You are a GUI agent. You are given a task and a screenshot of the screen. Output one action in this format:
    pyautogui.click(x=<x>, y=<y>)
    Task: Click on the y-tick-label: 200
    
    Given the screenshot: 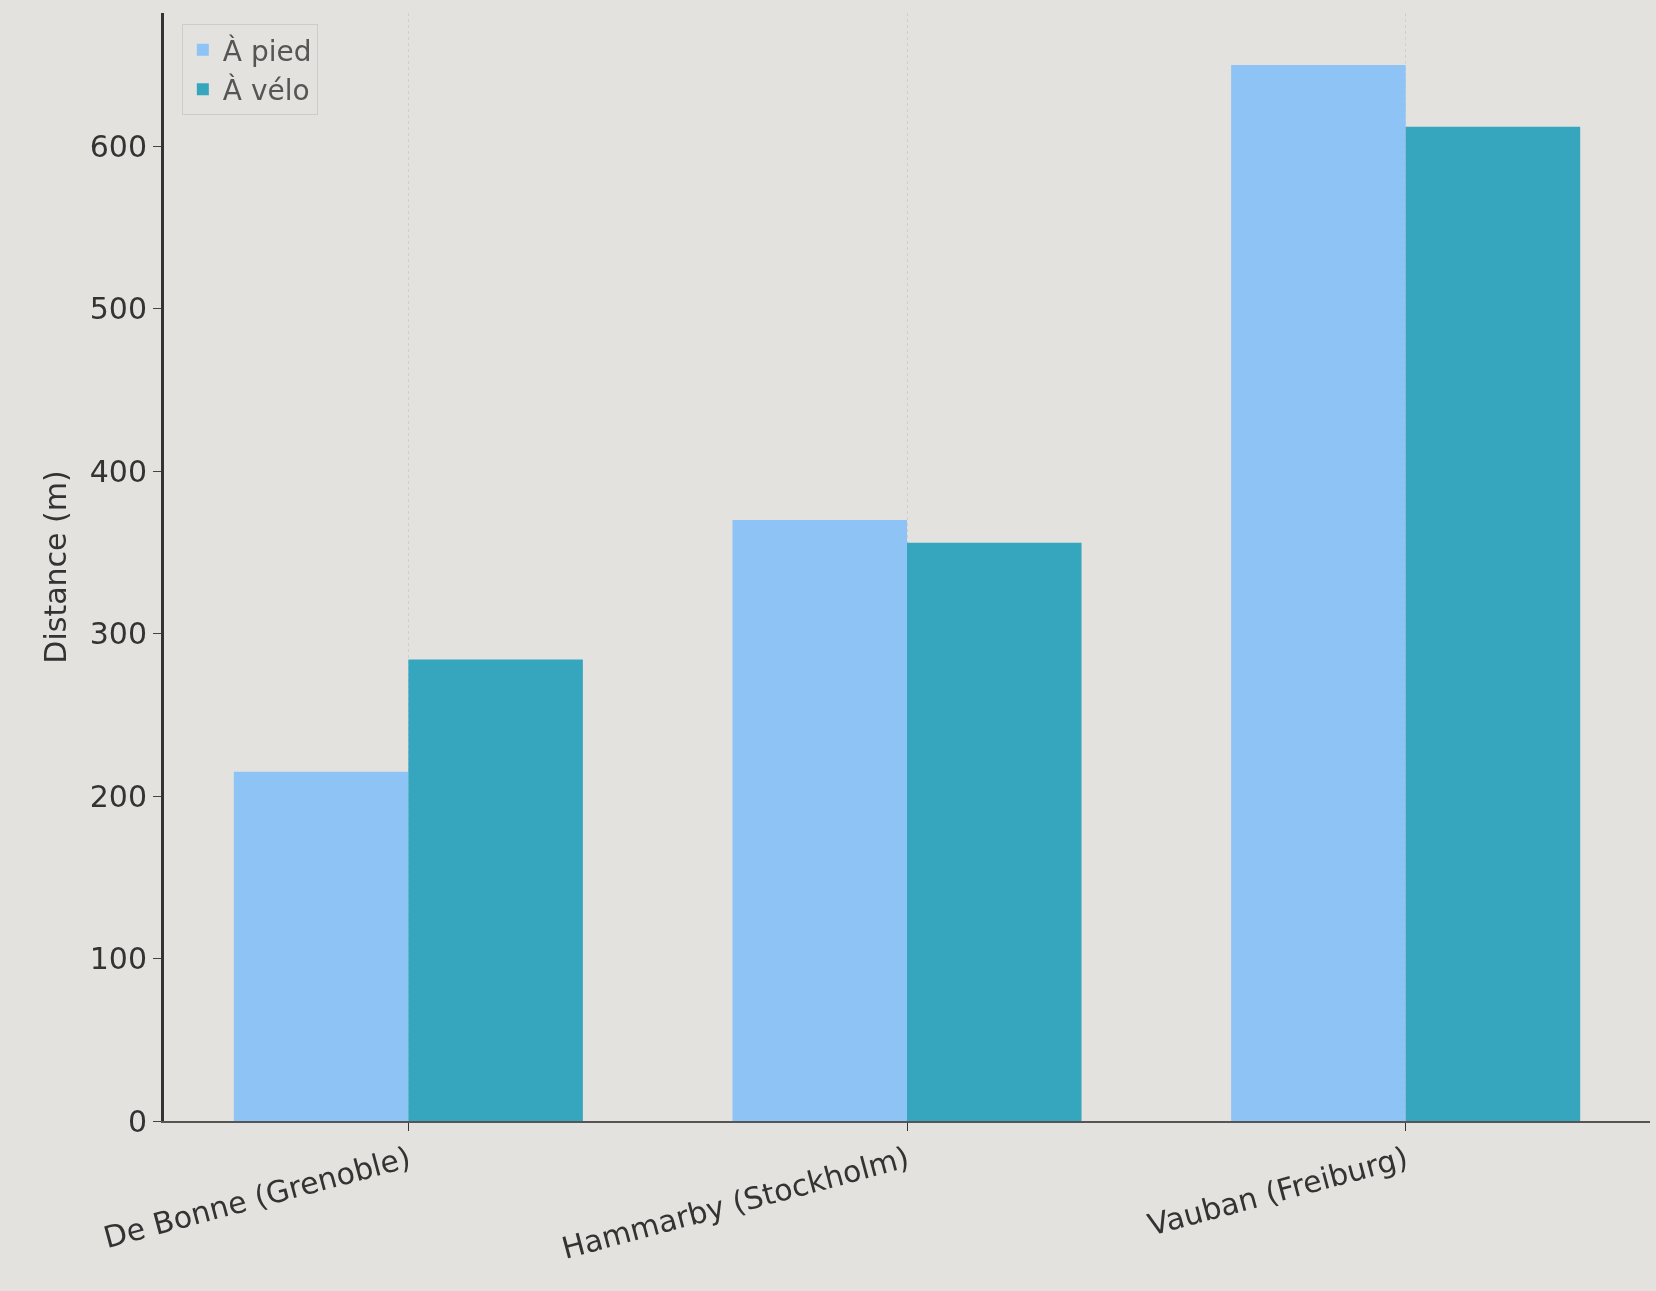 What is the action you would take?
    pyautogui.click(x=118, y=796)
    